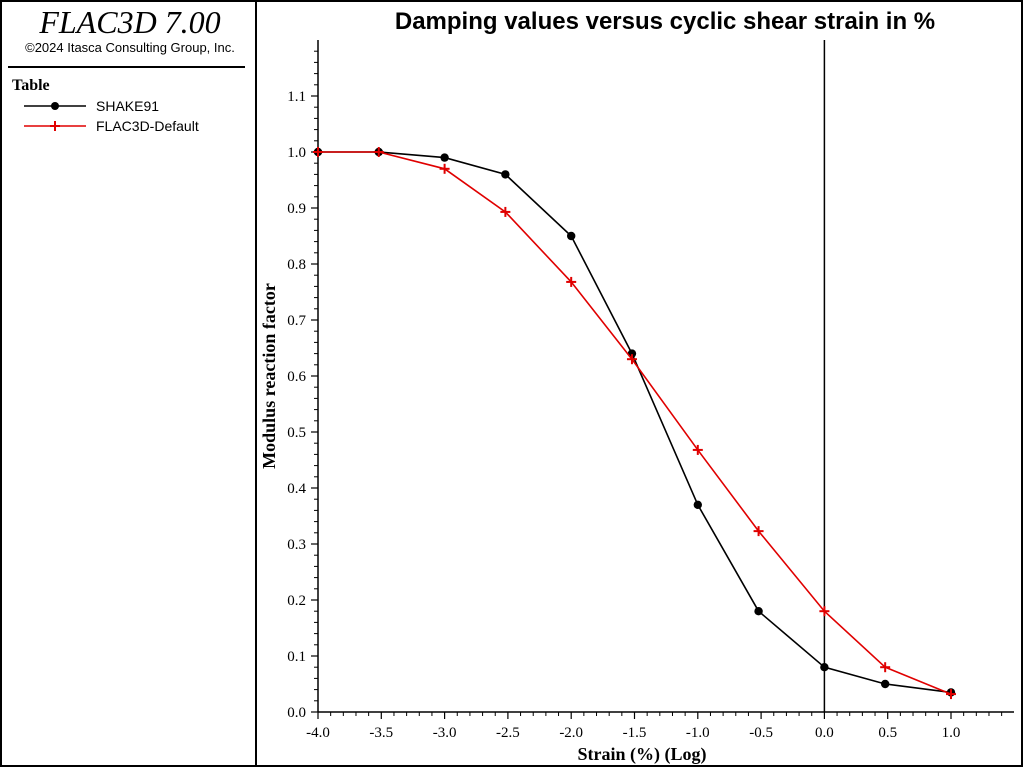 This screenshot has height=768, width=1024. What do you see at coordinates (951, 733) in the screenshot?
I see `x-tick-label: 1.0` at bounding box center [951, 733].